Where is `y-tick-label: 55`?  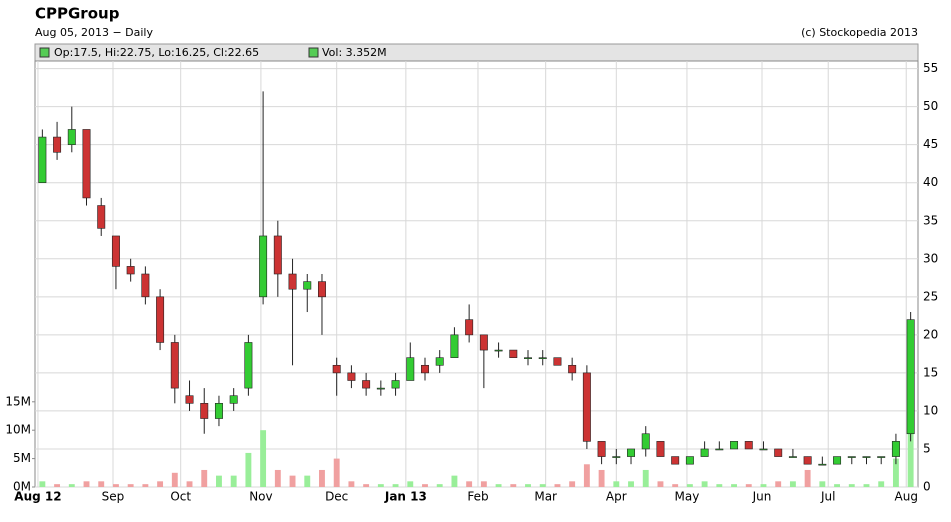
y-tick-label: 55 is located at coordinates (930, 68).